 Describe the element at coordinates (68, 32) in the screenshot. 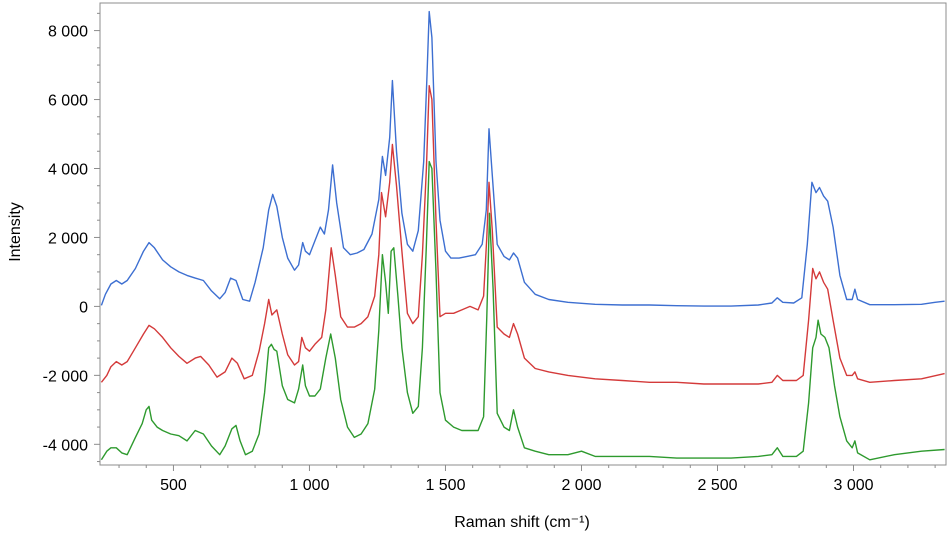

I see `y-tick-label: 8 000` at that location.